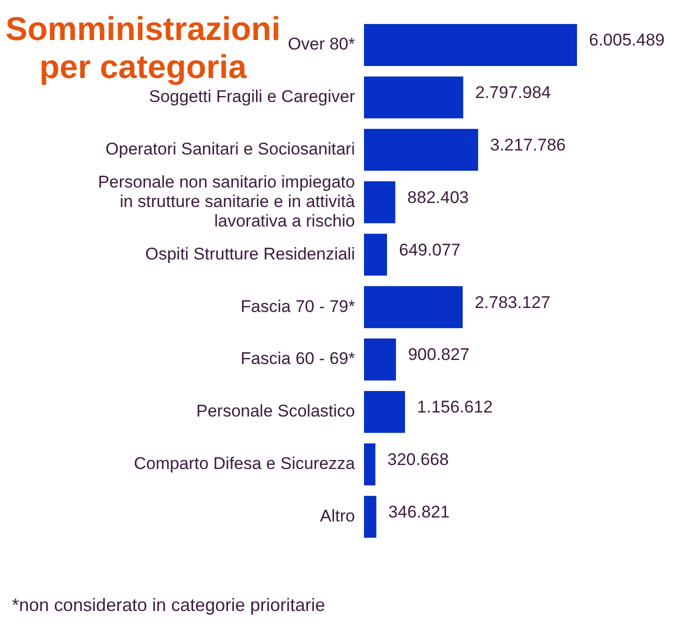  Describe the element at coordinates (227, 201) in the screenshot. I see `y-tick-label: Personale non sanitario impiegato in strutture sanitarie e in attività lavorativa a rischio` at that location.